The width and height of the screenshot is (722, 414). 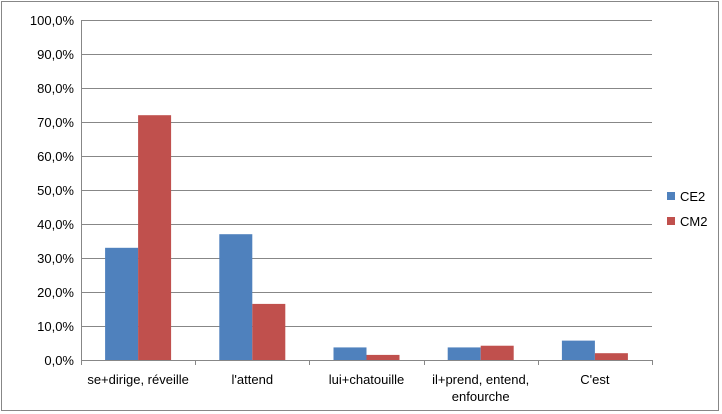 I want to click on x-category-label: se+dirige, réveille, so click(x=138, y=379).